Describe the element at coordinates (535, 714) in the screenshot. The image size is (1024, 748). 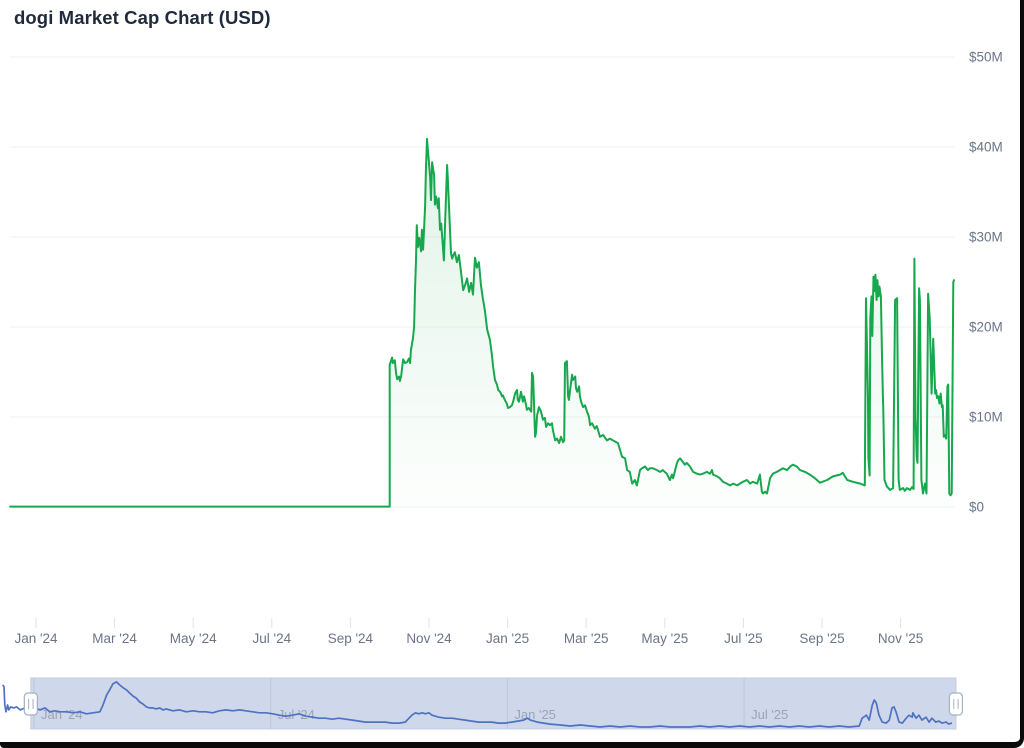
I see `navigator-label: Jan '25` at that location.